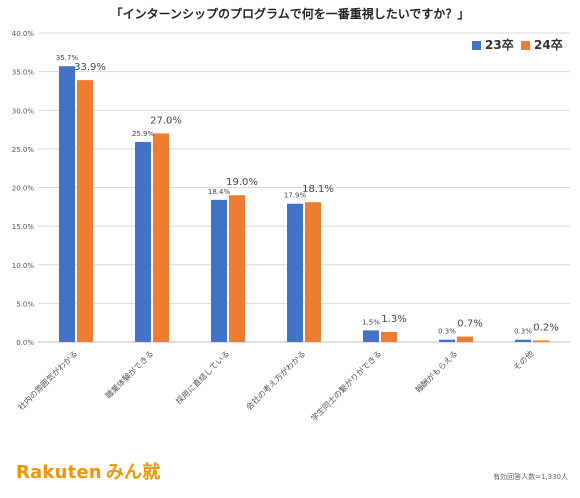 This screenshot has width=580, height=498. Describe the element at coordinates (23, 227) in the screenshot. I see `y-tick-label: 15.0%` at that location.